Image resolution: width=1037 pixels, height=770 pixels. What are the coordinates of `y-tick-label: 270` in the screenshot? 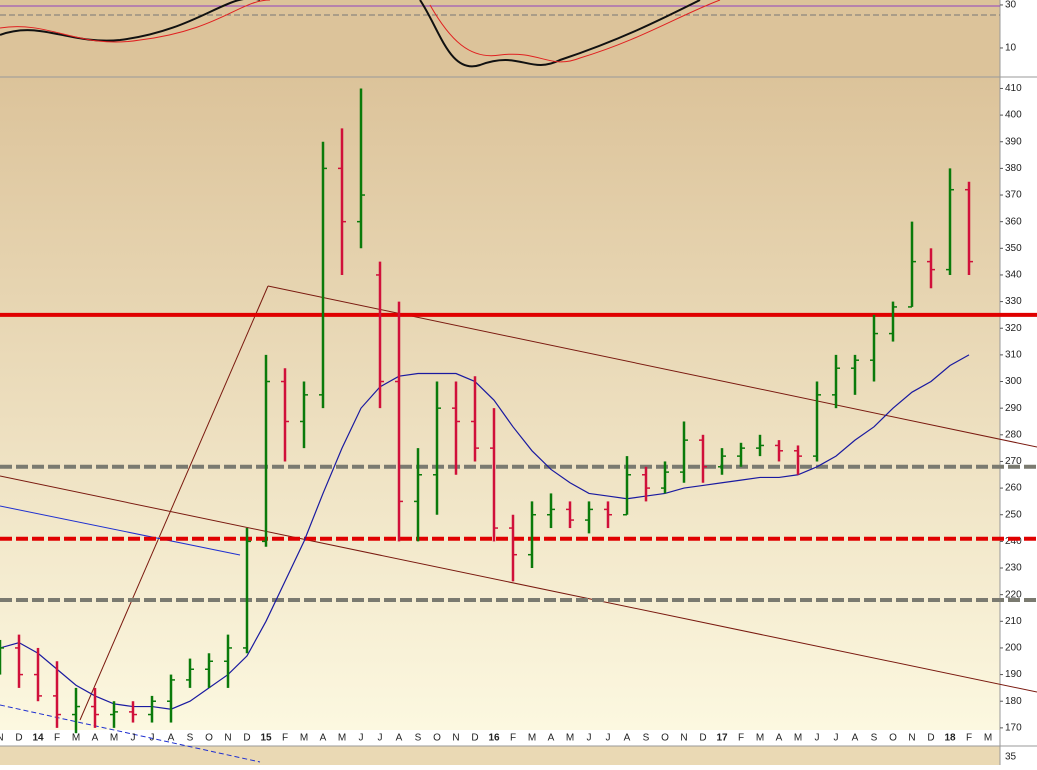 It's located at (1013, 461).